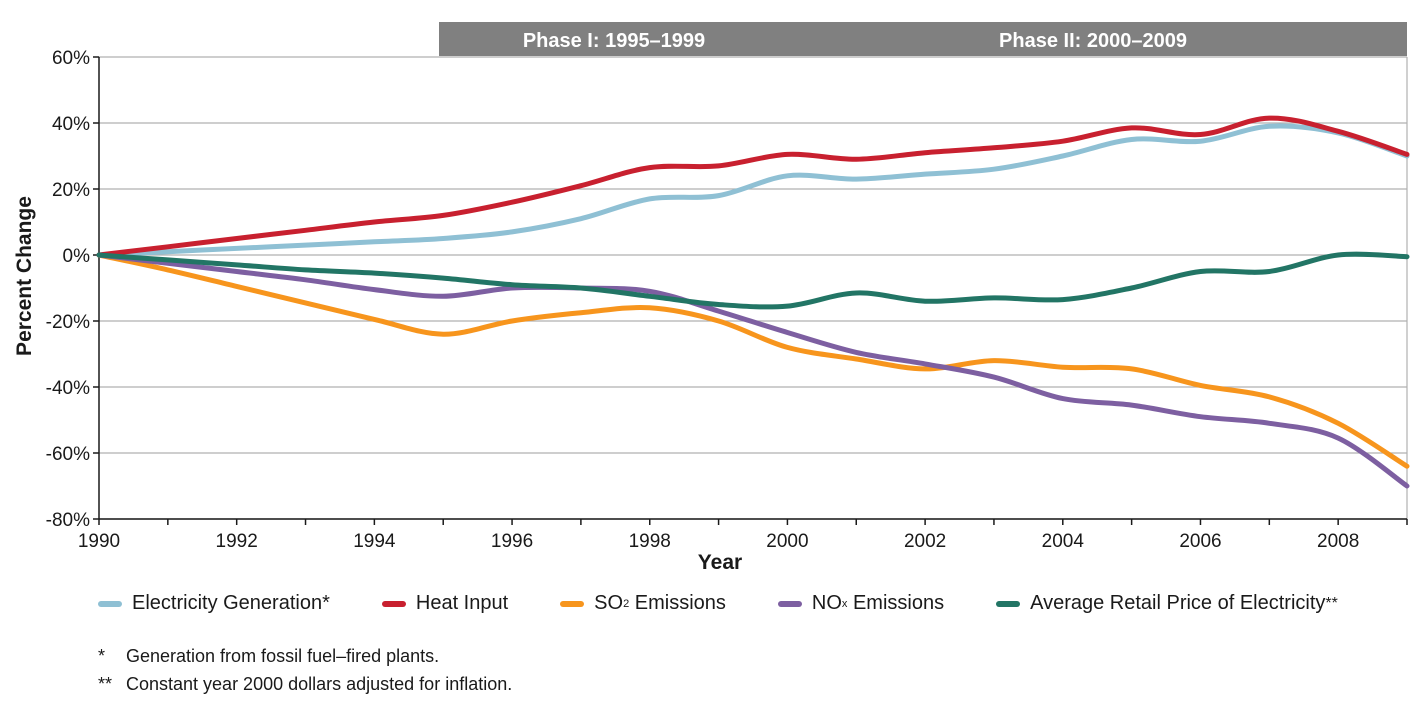  What do you see at coordinates (720, 562) in the screenshot?
I see `x-axis-title: Year` at bounding box center [720, 562].